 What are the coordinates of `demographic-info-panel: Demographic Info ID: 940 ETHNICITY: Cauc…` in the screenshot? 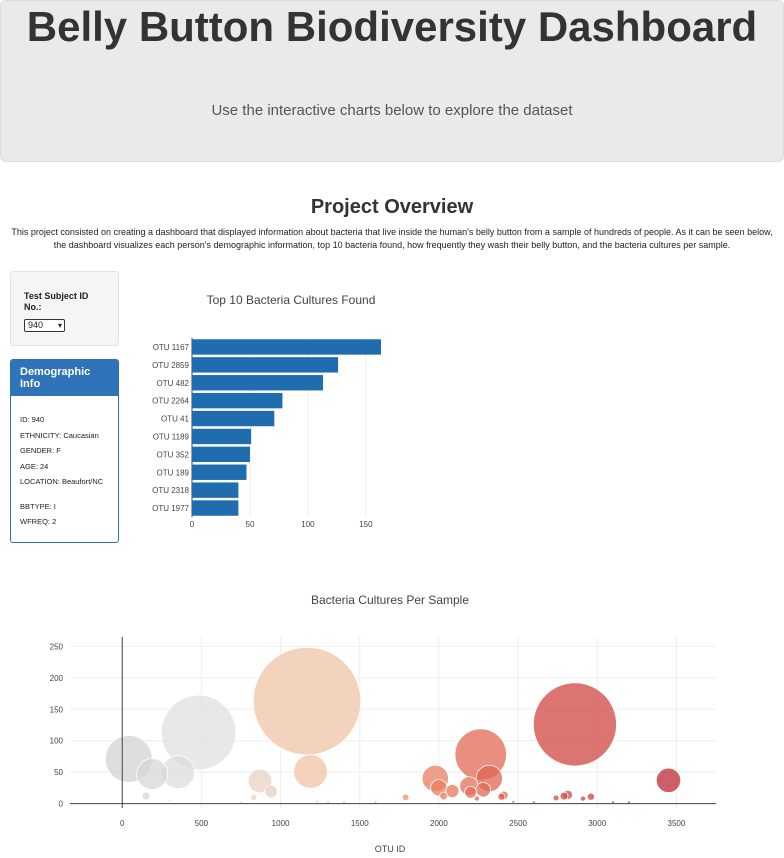 It's located at (64, 451).